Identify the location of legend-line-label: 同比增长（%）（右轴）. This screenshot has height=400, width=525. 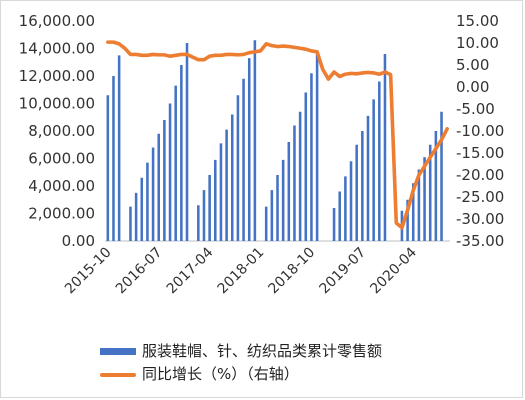
(220, 374).